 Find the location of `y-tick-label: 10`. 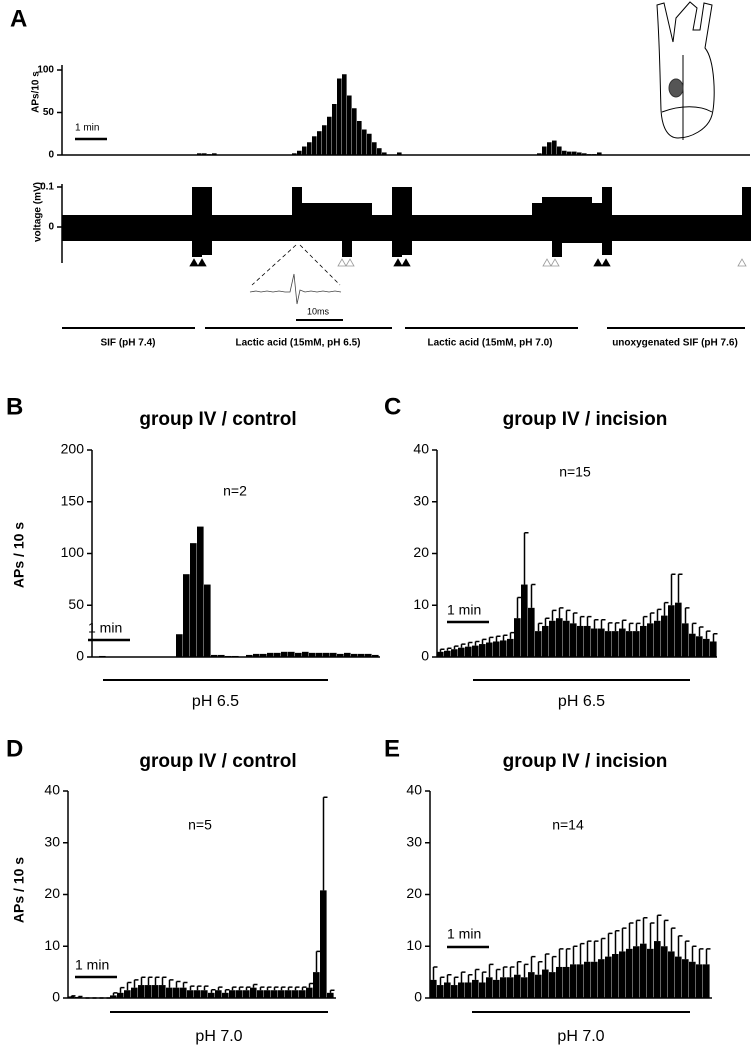

y-tick-label: 10 is located at coordinates (421, 604).